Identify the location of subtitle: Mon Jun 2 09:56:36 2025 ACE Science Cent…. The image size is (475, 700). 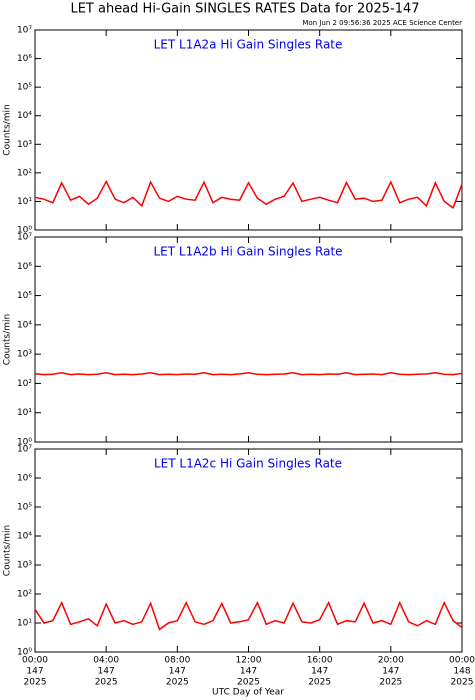
(382, 23).